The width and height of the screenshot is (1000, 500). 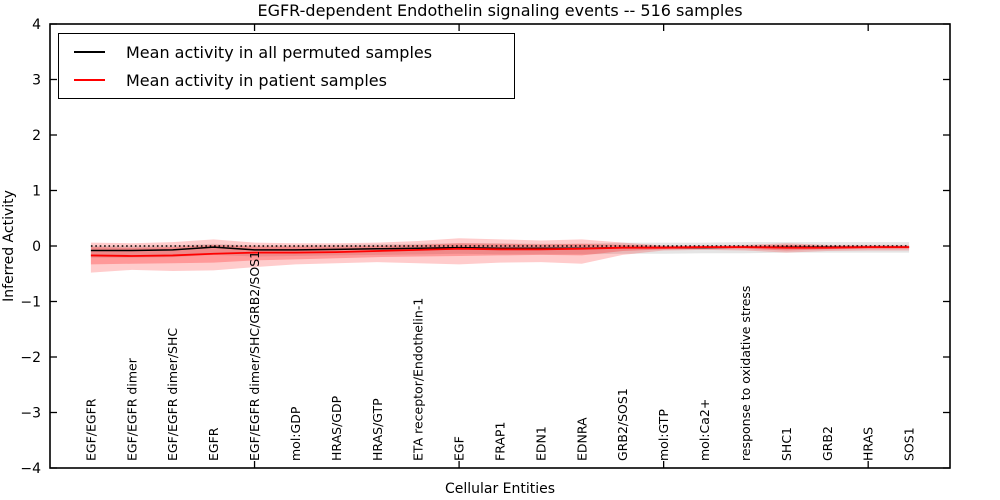 What do you see at coordinates (36, 81) in the screenshot?
I see `y-tick-label: 3` at bounding box center [36, 81].